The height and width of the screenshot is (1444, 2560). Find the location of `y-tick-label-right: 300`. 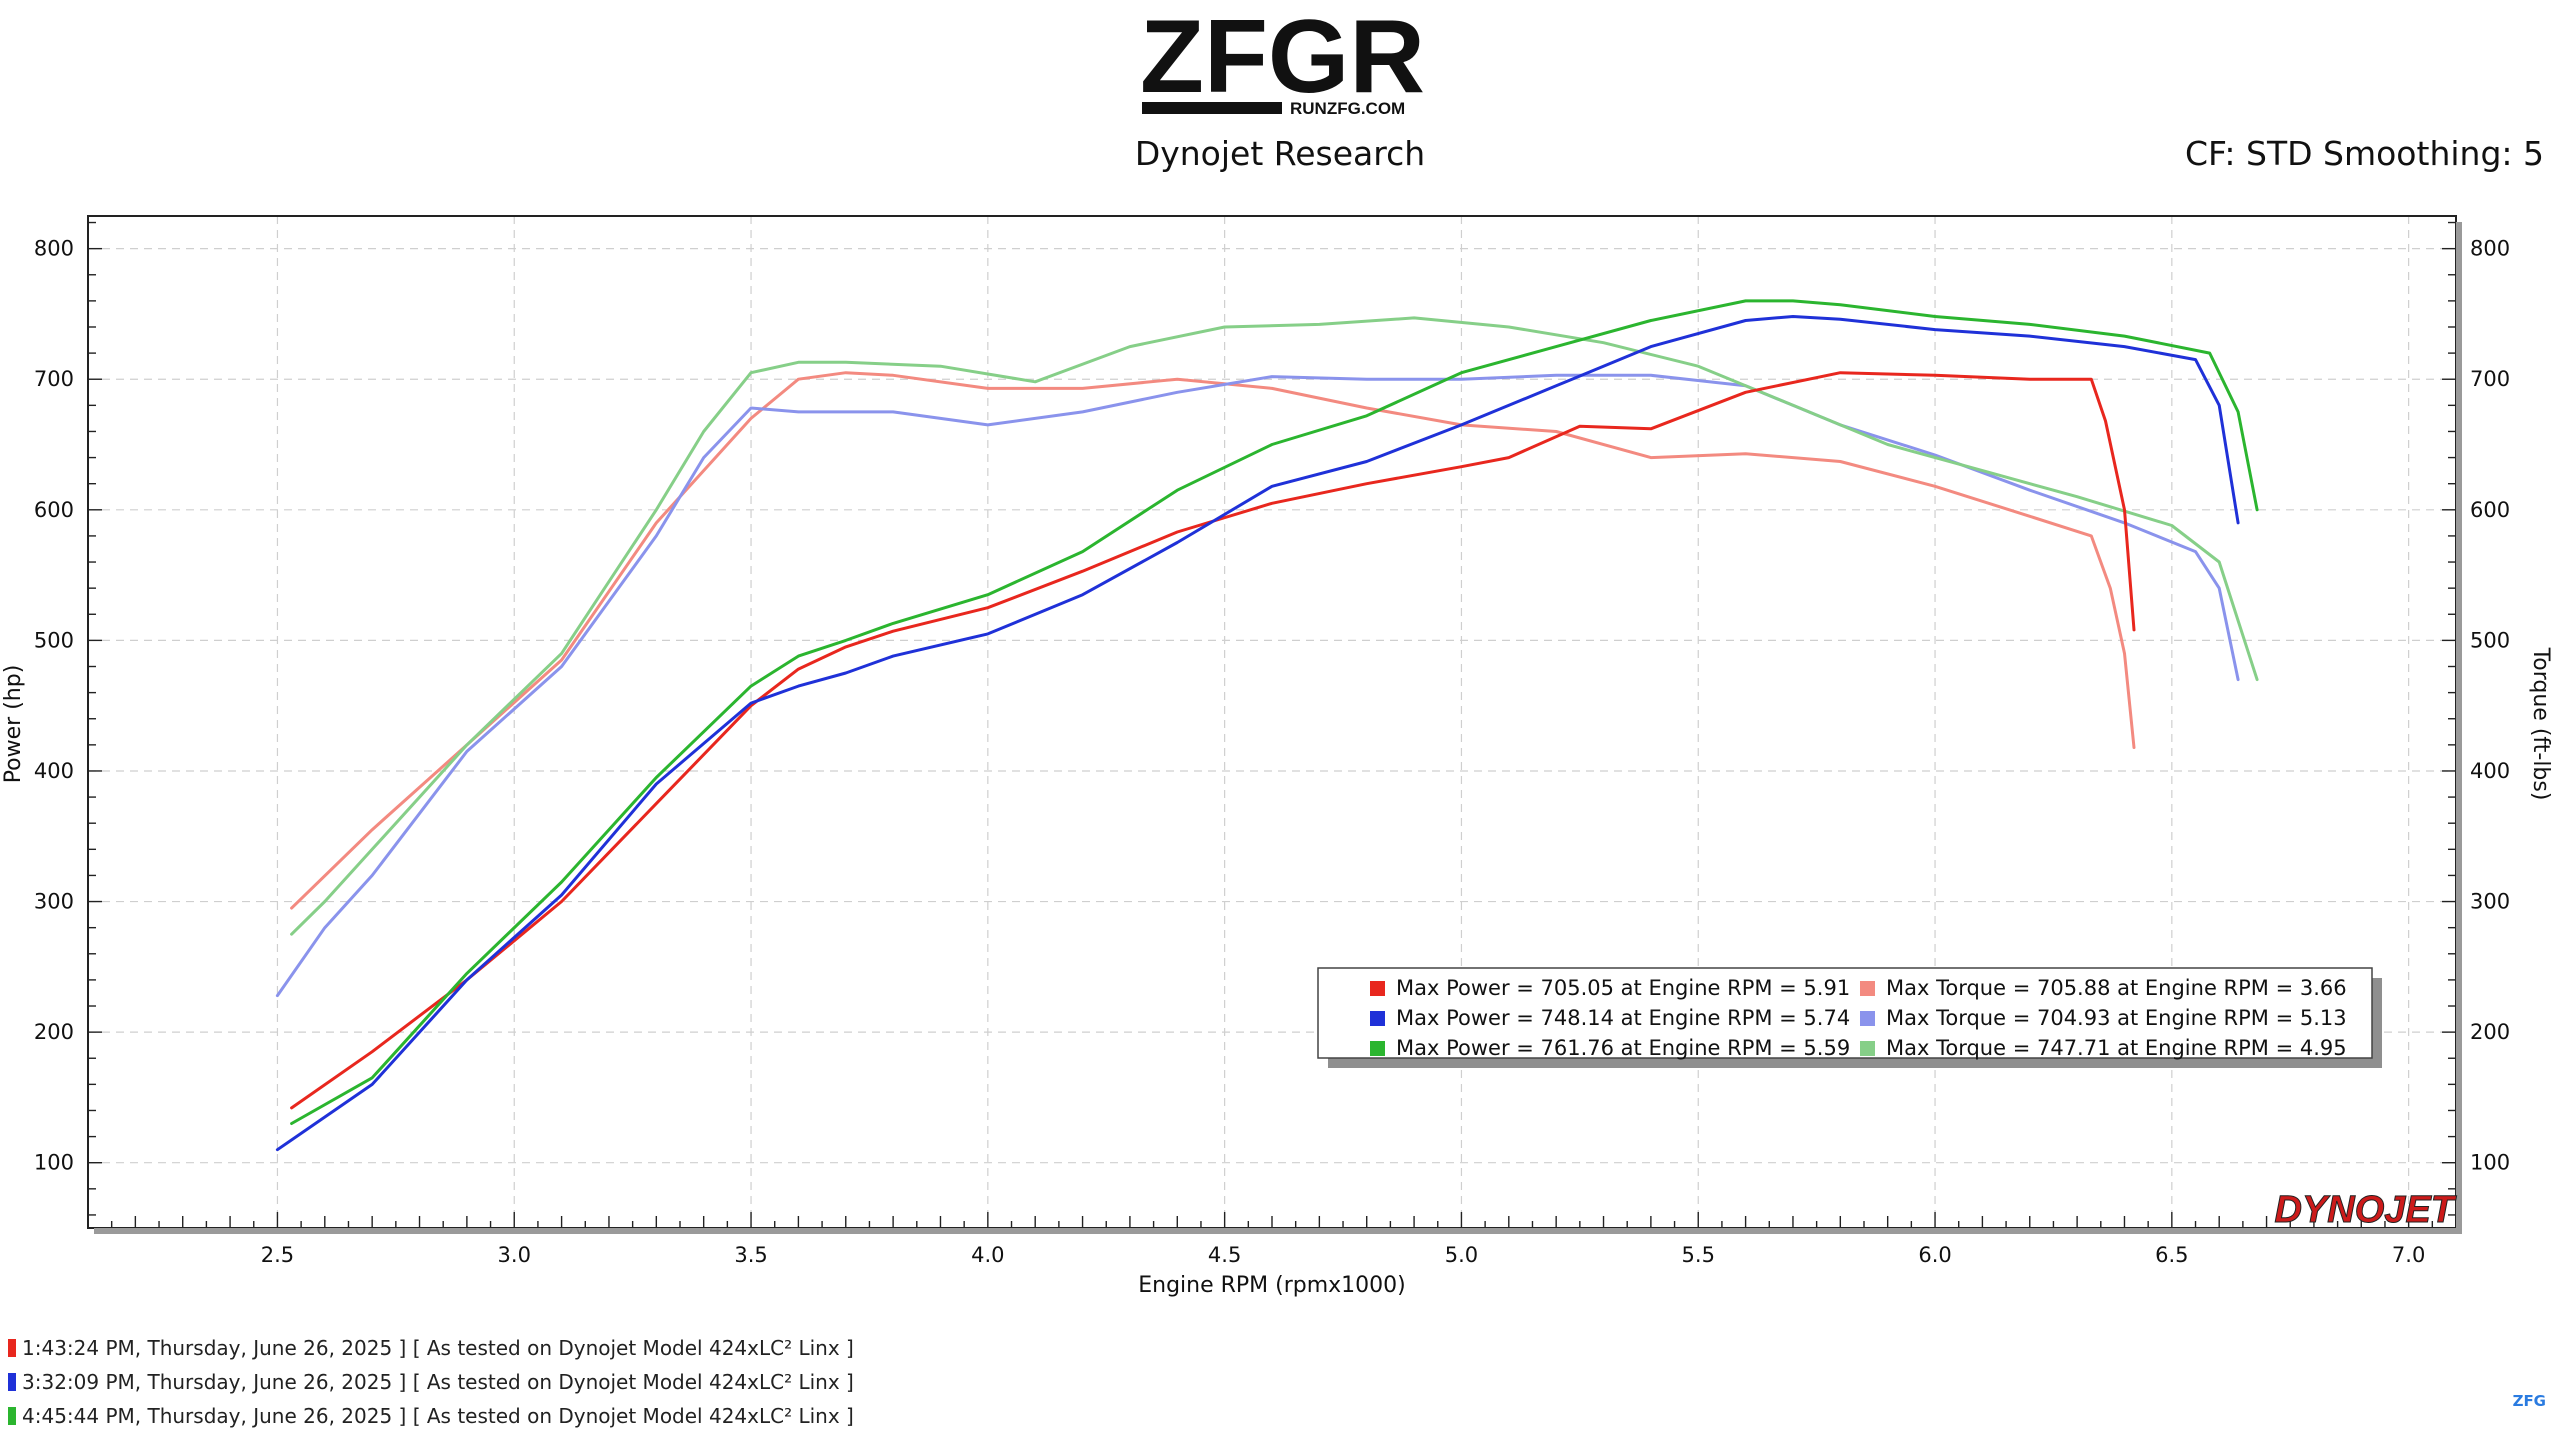

y-tick-label-right: 300 is located at coordinates (2490, 902).